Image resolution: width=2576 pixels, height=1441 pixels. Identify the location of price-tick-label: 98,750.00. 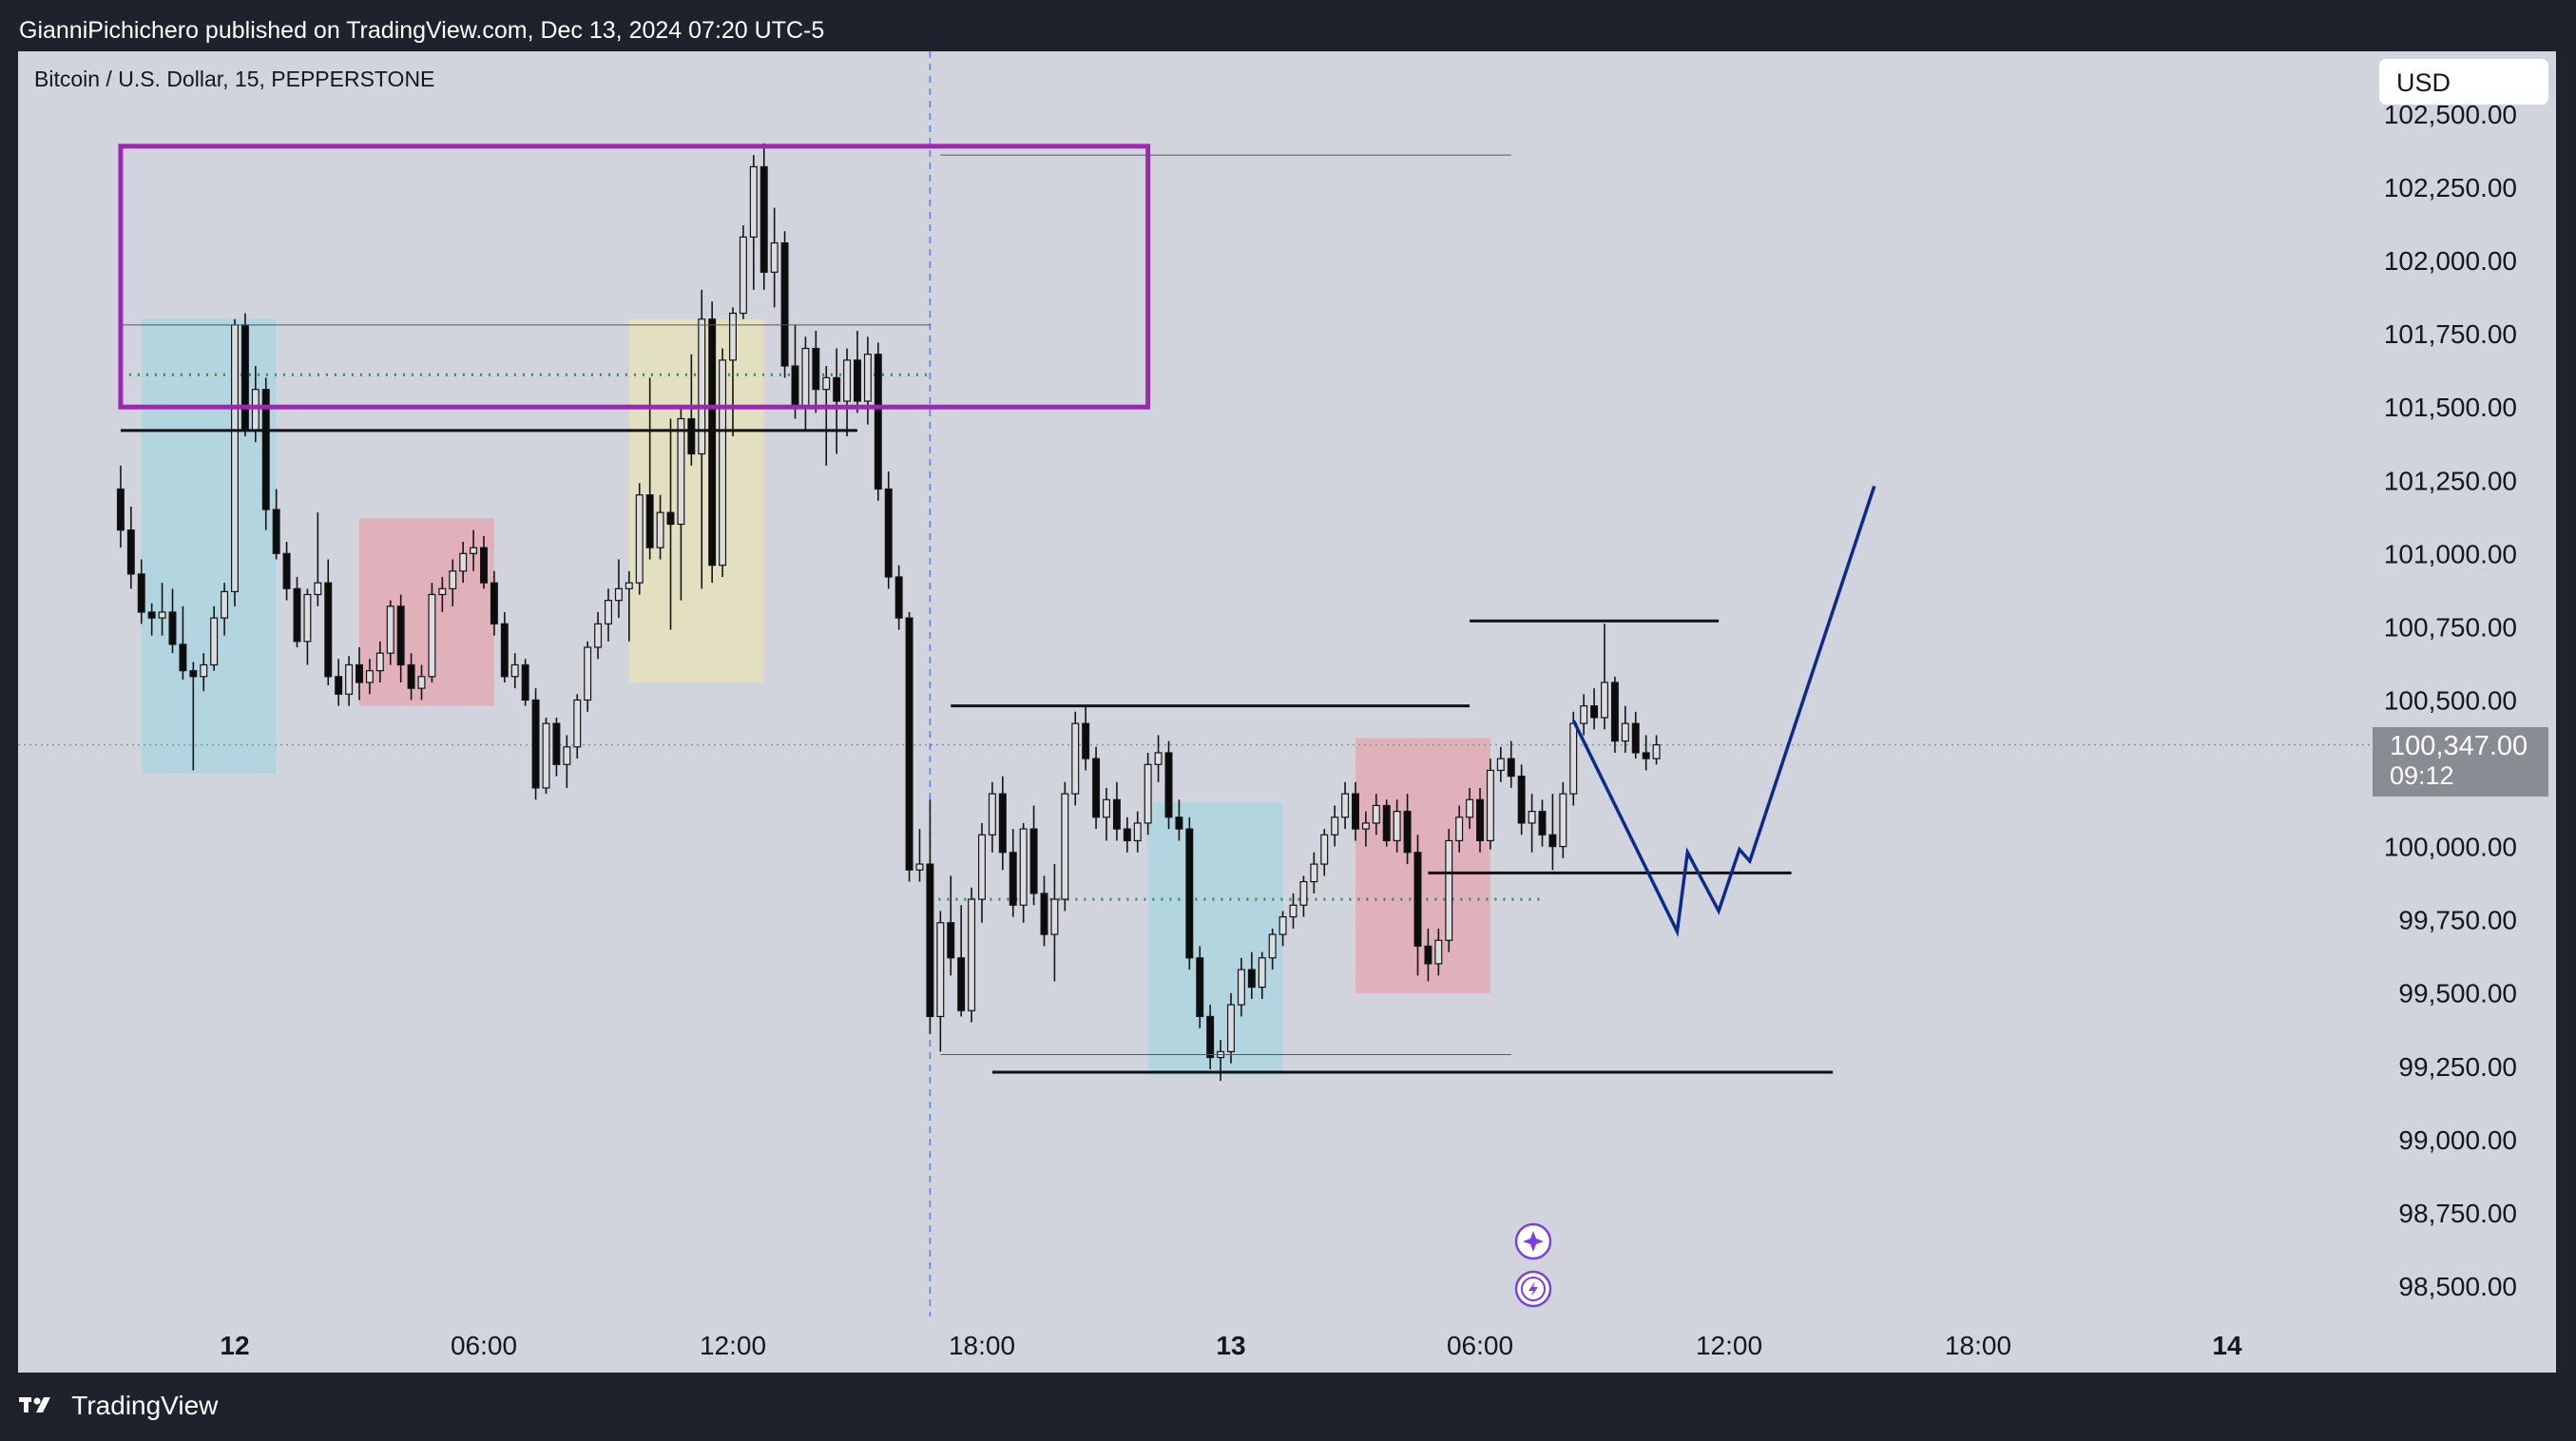
(2457, 1213).